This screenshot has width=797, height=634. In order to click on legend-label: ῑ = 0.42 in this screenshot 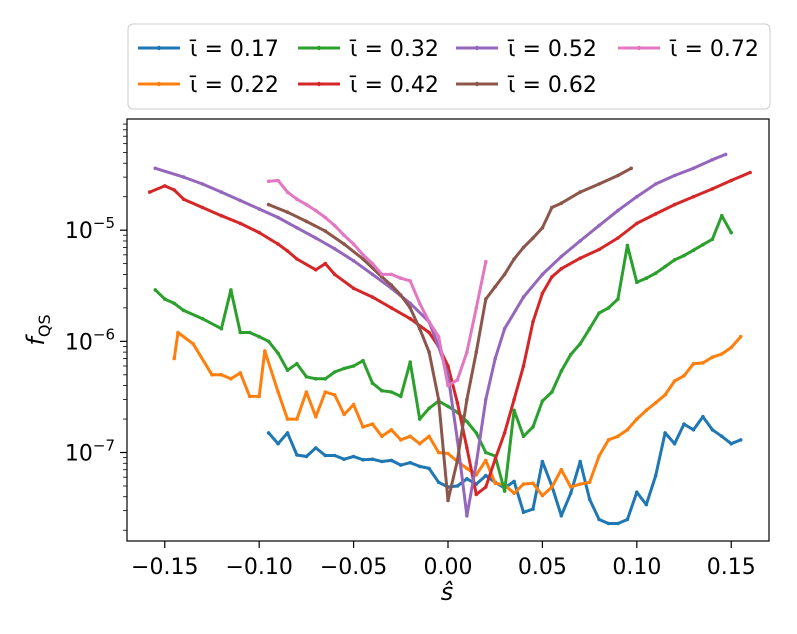, I will do `click(394, 85)`.